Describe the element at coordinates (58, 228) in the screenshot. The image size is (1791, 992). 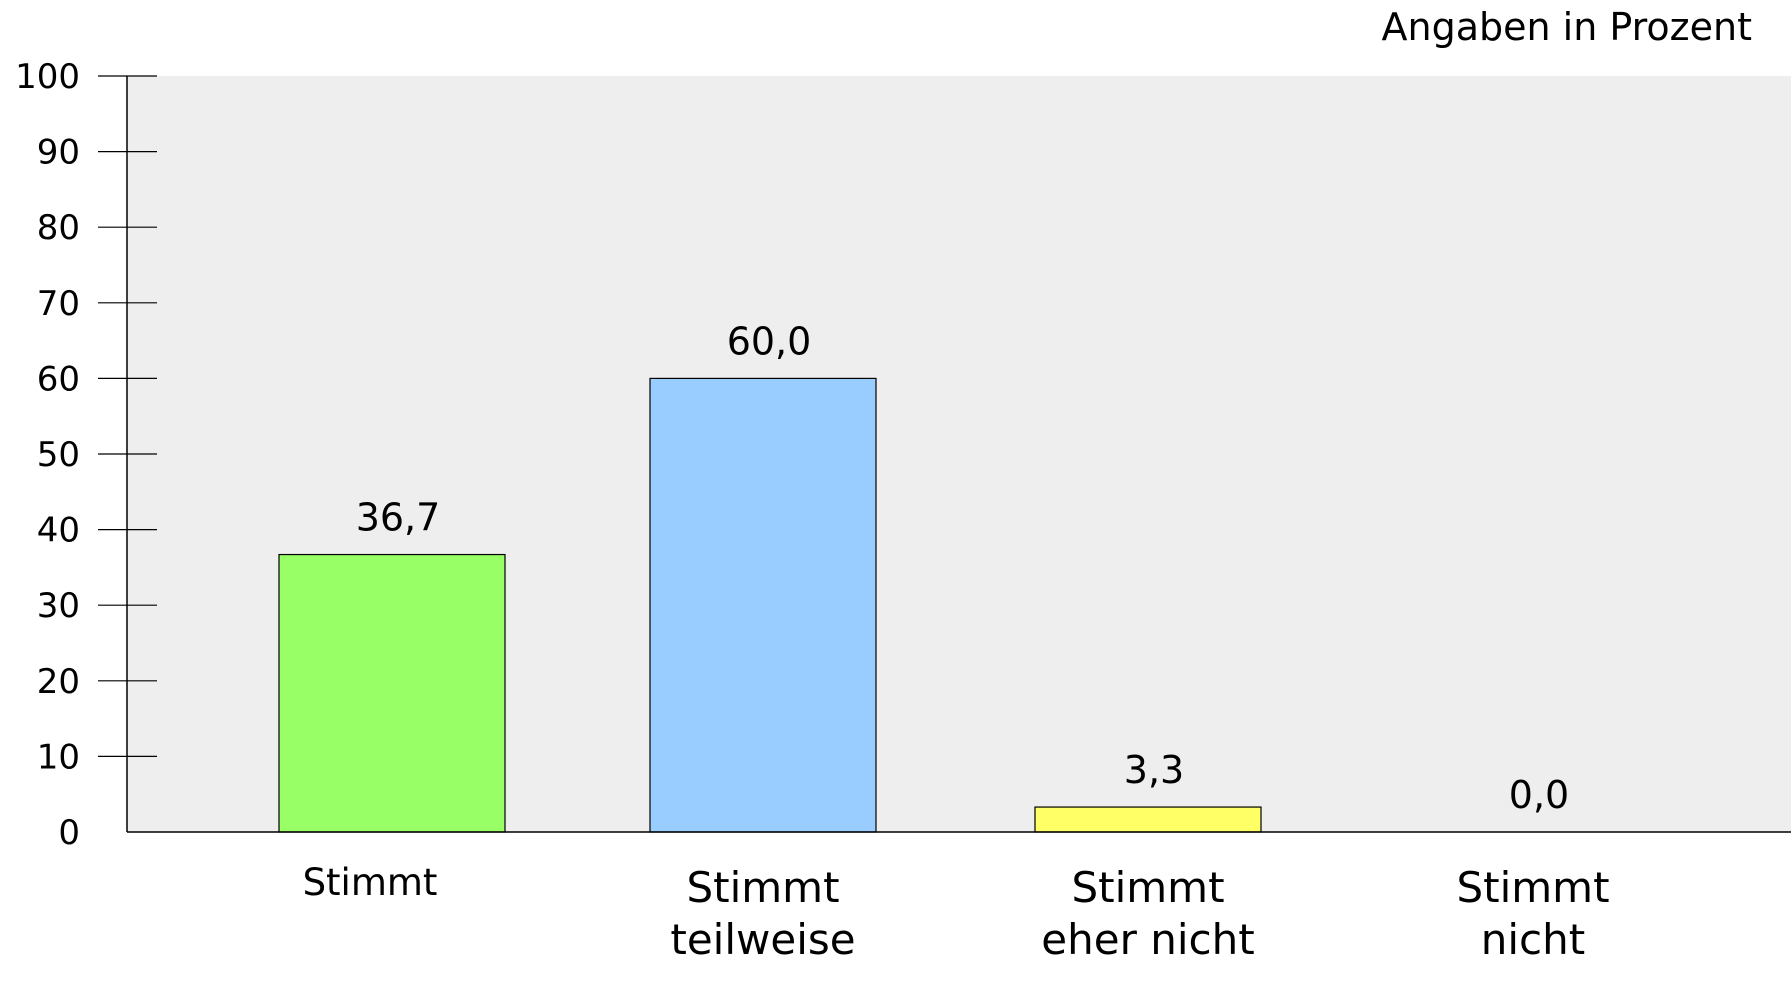
I see `y-tick-label: 80` at that location.